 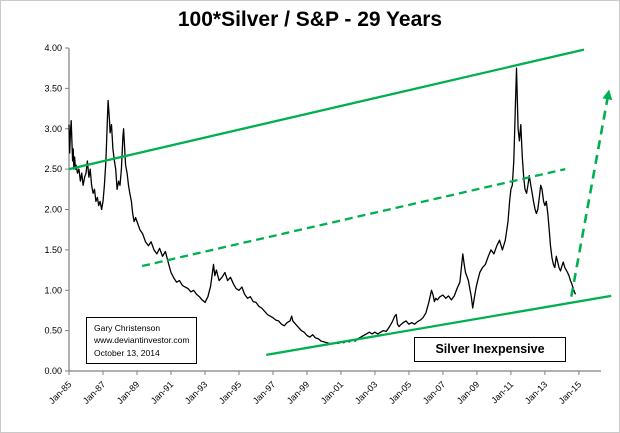 What do you see at coordinates (434, 392) in the screenshot?
I see `x-tick-label: Jan-07` at bounding box center [434, 392].